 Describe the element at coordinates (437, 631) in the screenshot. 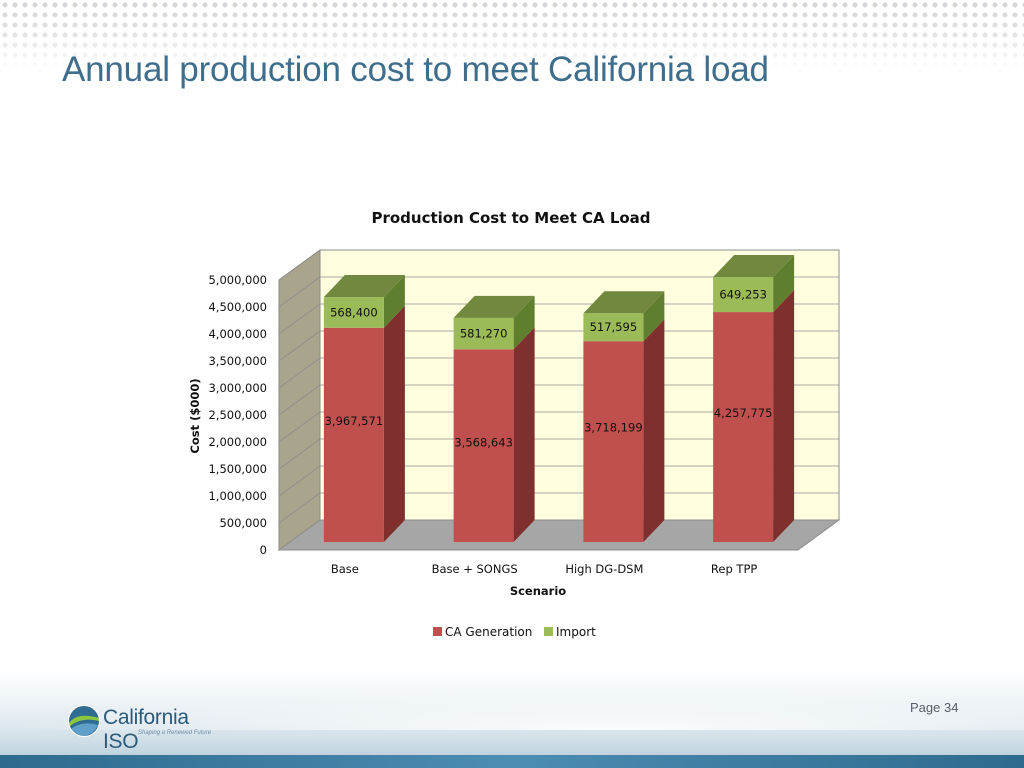

I see `legend-swatch-ca-generation` at that location.